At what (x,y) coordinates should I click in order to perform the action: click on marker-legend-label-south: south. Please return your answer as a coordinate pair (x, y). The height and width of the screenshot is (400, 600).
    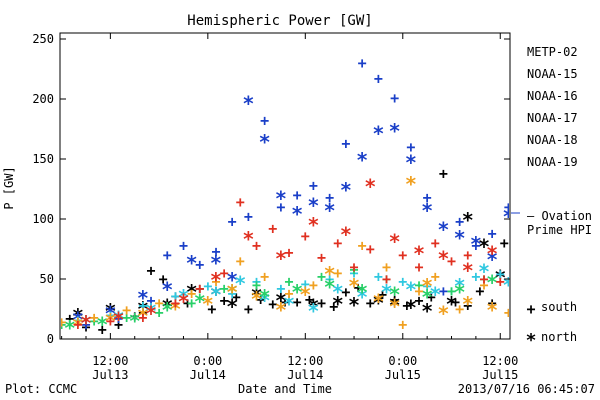
    Looking at the image, I should click on (559, 307).